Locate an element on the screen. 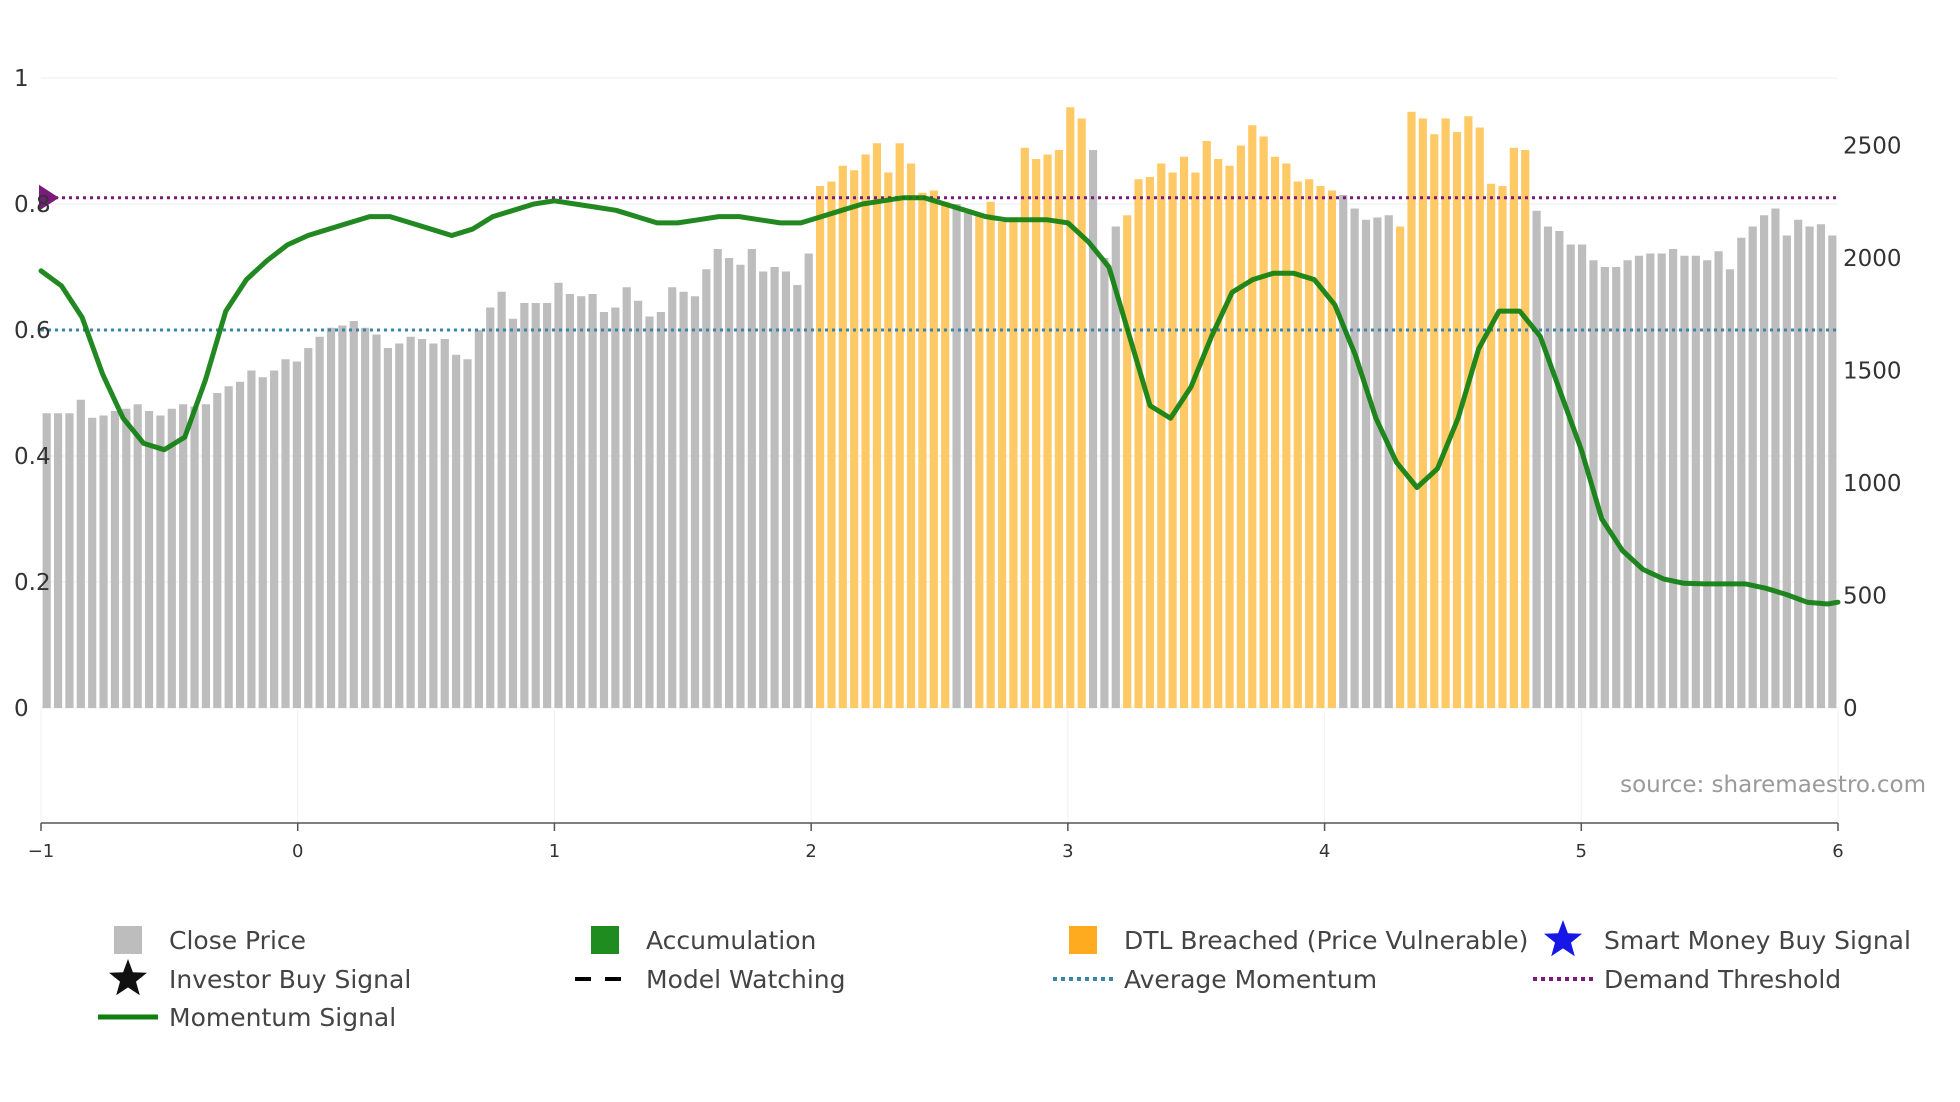 This screenshot has width=1960, height=1102. gray-square-icon is located at coordinates (128, 940).